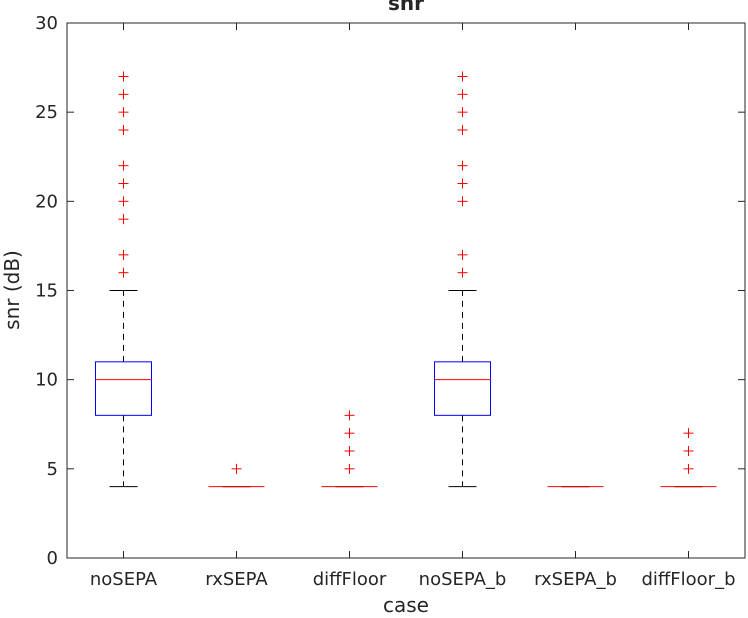 The height and width of the screenshot is (618, 748). What do you see at coordinates (46, 201) in the screenshot?
I see `y-tick-label: 20` at bounding box center [46, 201].